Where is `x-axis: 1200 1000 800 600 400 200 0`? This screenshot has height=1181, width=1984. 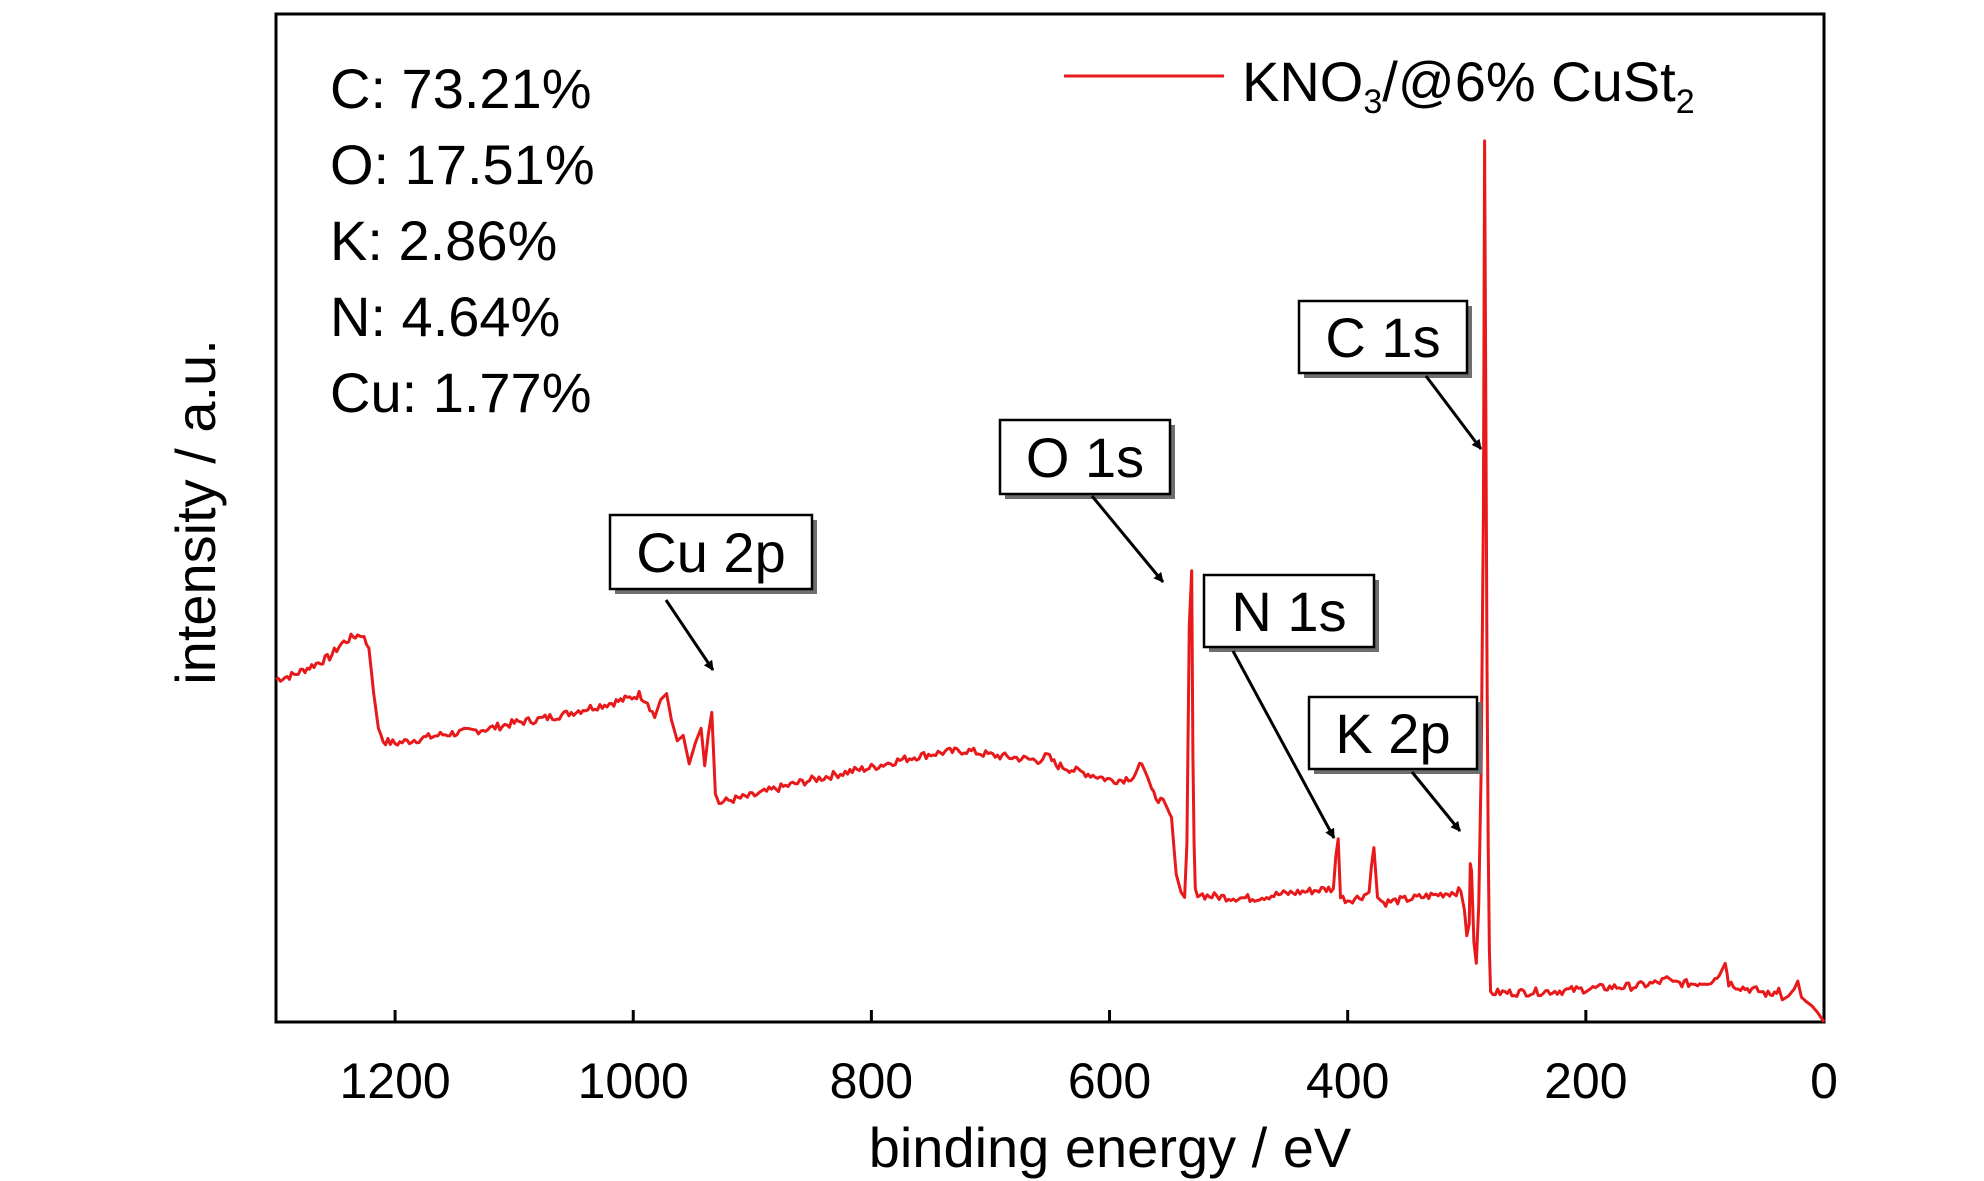
x-axis: 1200 1000 800 600 400 200 0 is located at coordinates (1088, 1059).